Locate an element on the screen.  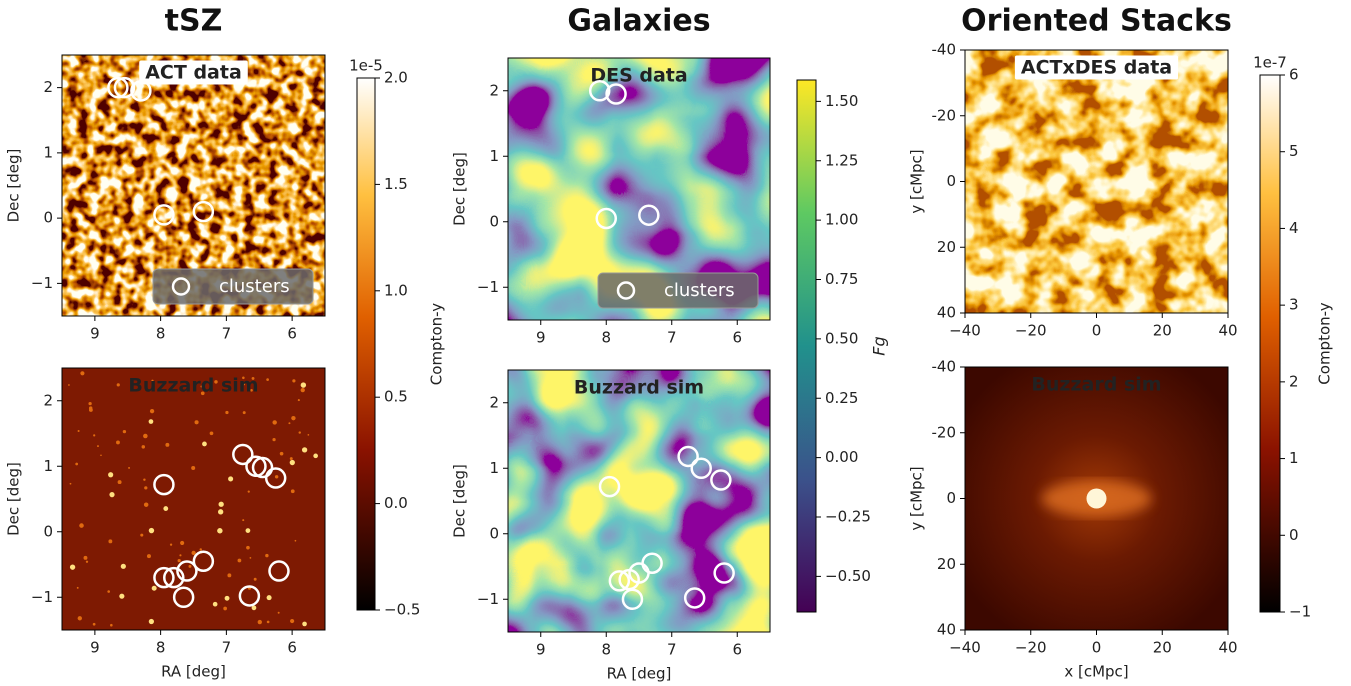
colorbar-tick-label: −0.5 is located at coordinates (402, 610).